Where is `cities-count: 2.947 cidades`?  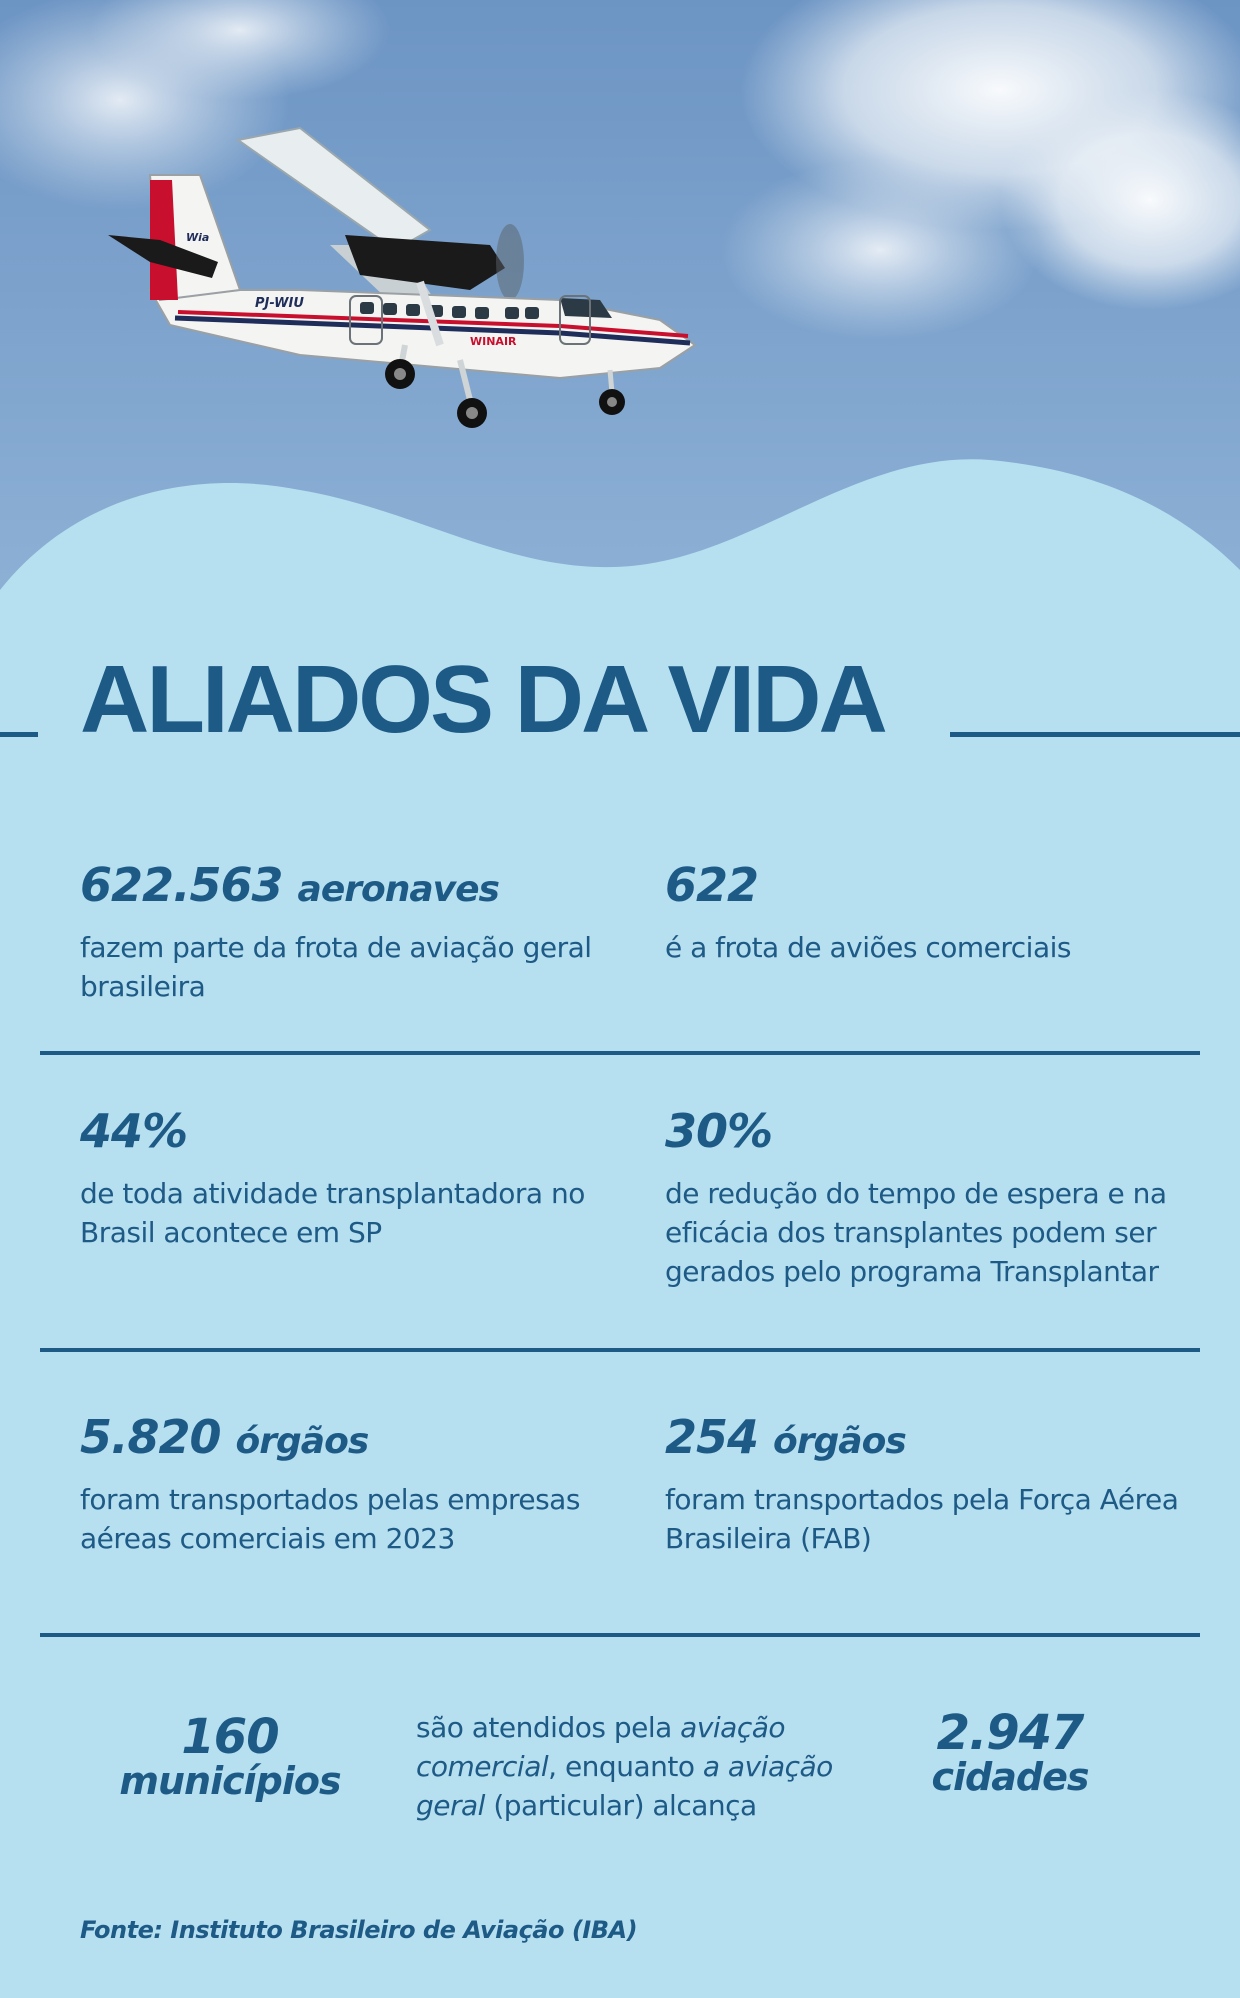 cities-count: 2.947 cidades is located at coordinates (1010, 1753).